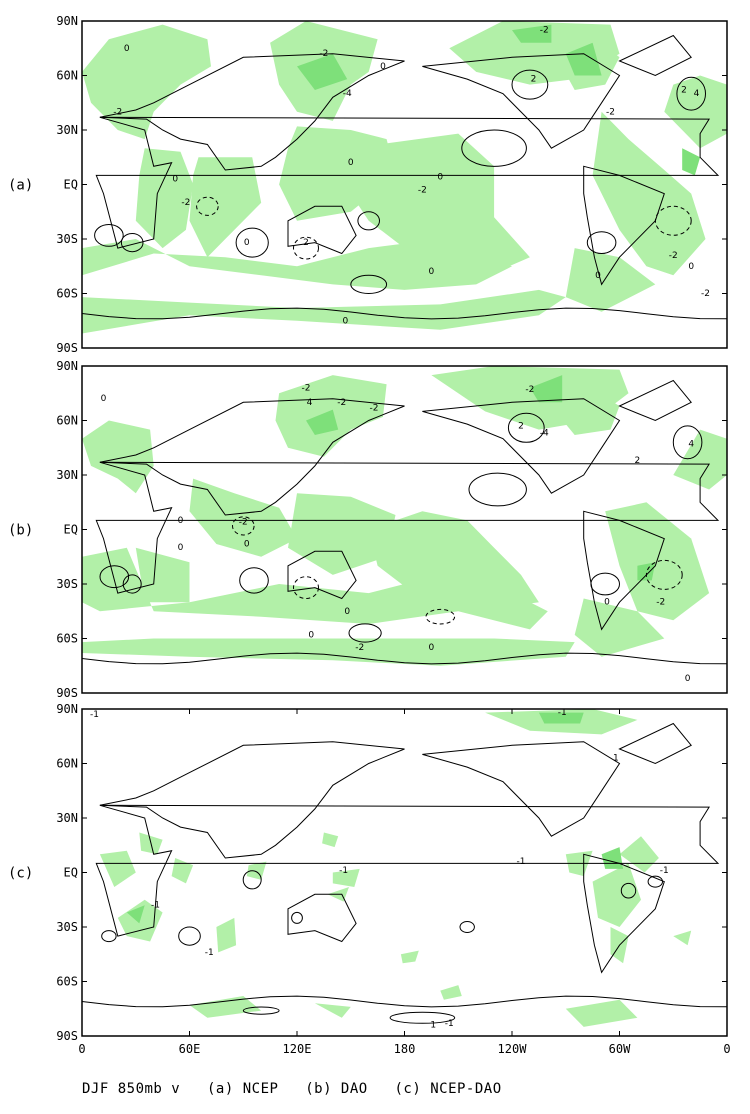 The image size is (750, 1114). What do you see at coordinates (67, 366) in the screenshot?
I see `y-tick-label: 90N` at bounding box center [67, 366].